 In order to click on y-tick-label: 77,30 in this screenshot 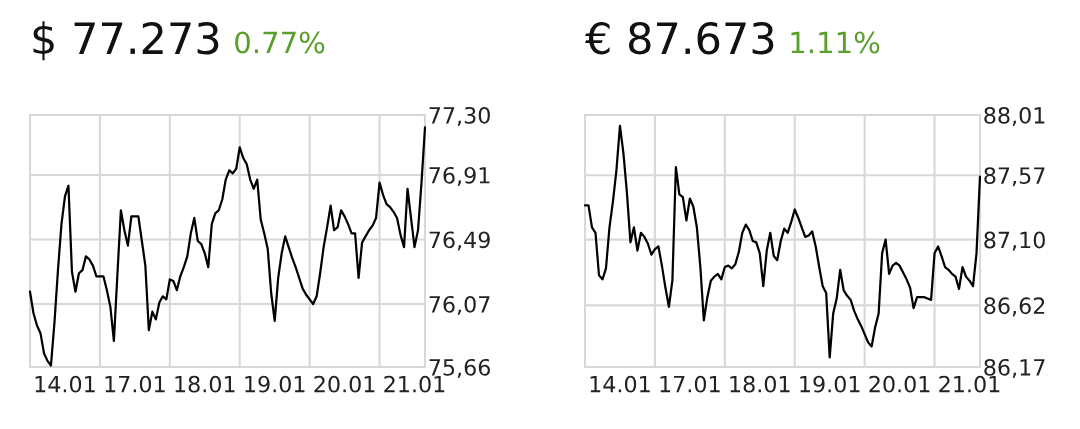, I will do `click(459, 116)`.